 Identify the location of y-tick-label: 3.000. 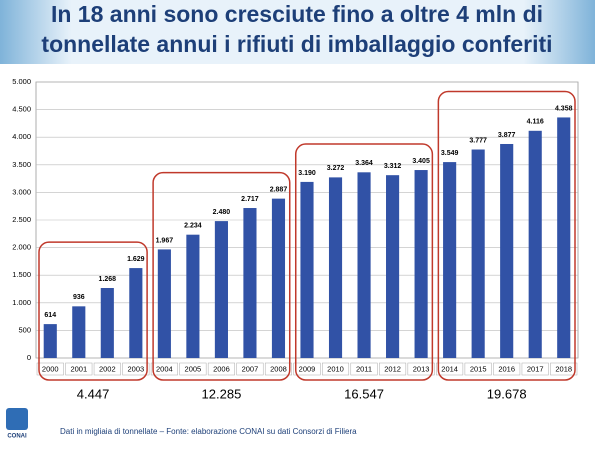
(21, 191).